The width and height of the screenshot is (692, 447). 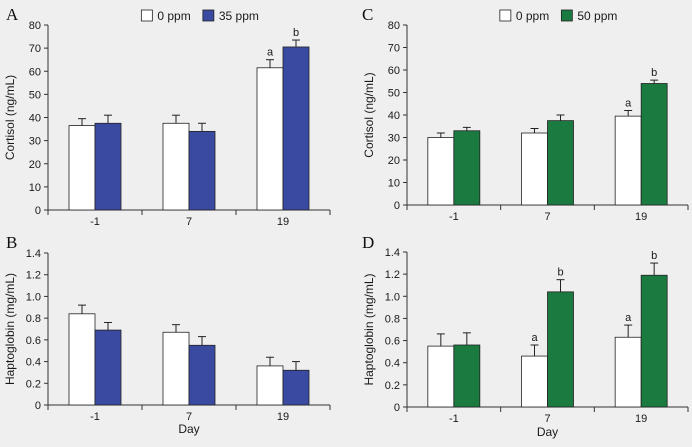 What do you see at coordinates (12, 14) in the screenshot?
I see `panel-letter: A` at bounding box center [12, 14].